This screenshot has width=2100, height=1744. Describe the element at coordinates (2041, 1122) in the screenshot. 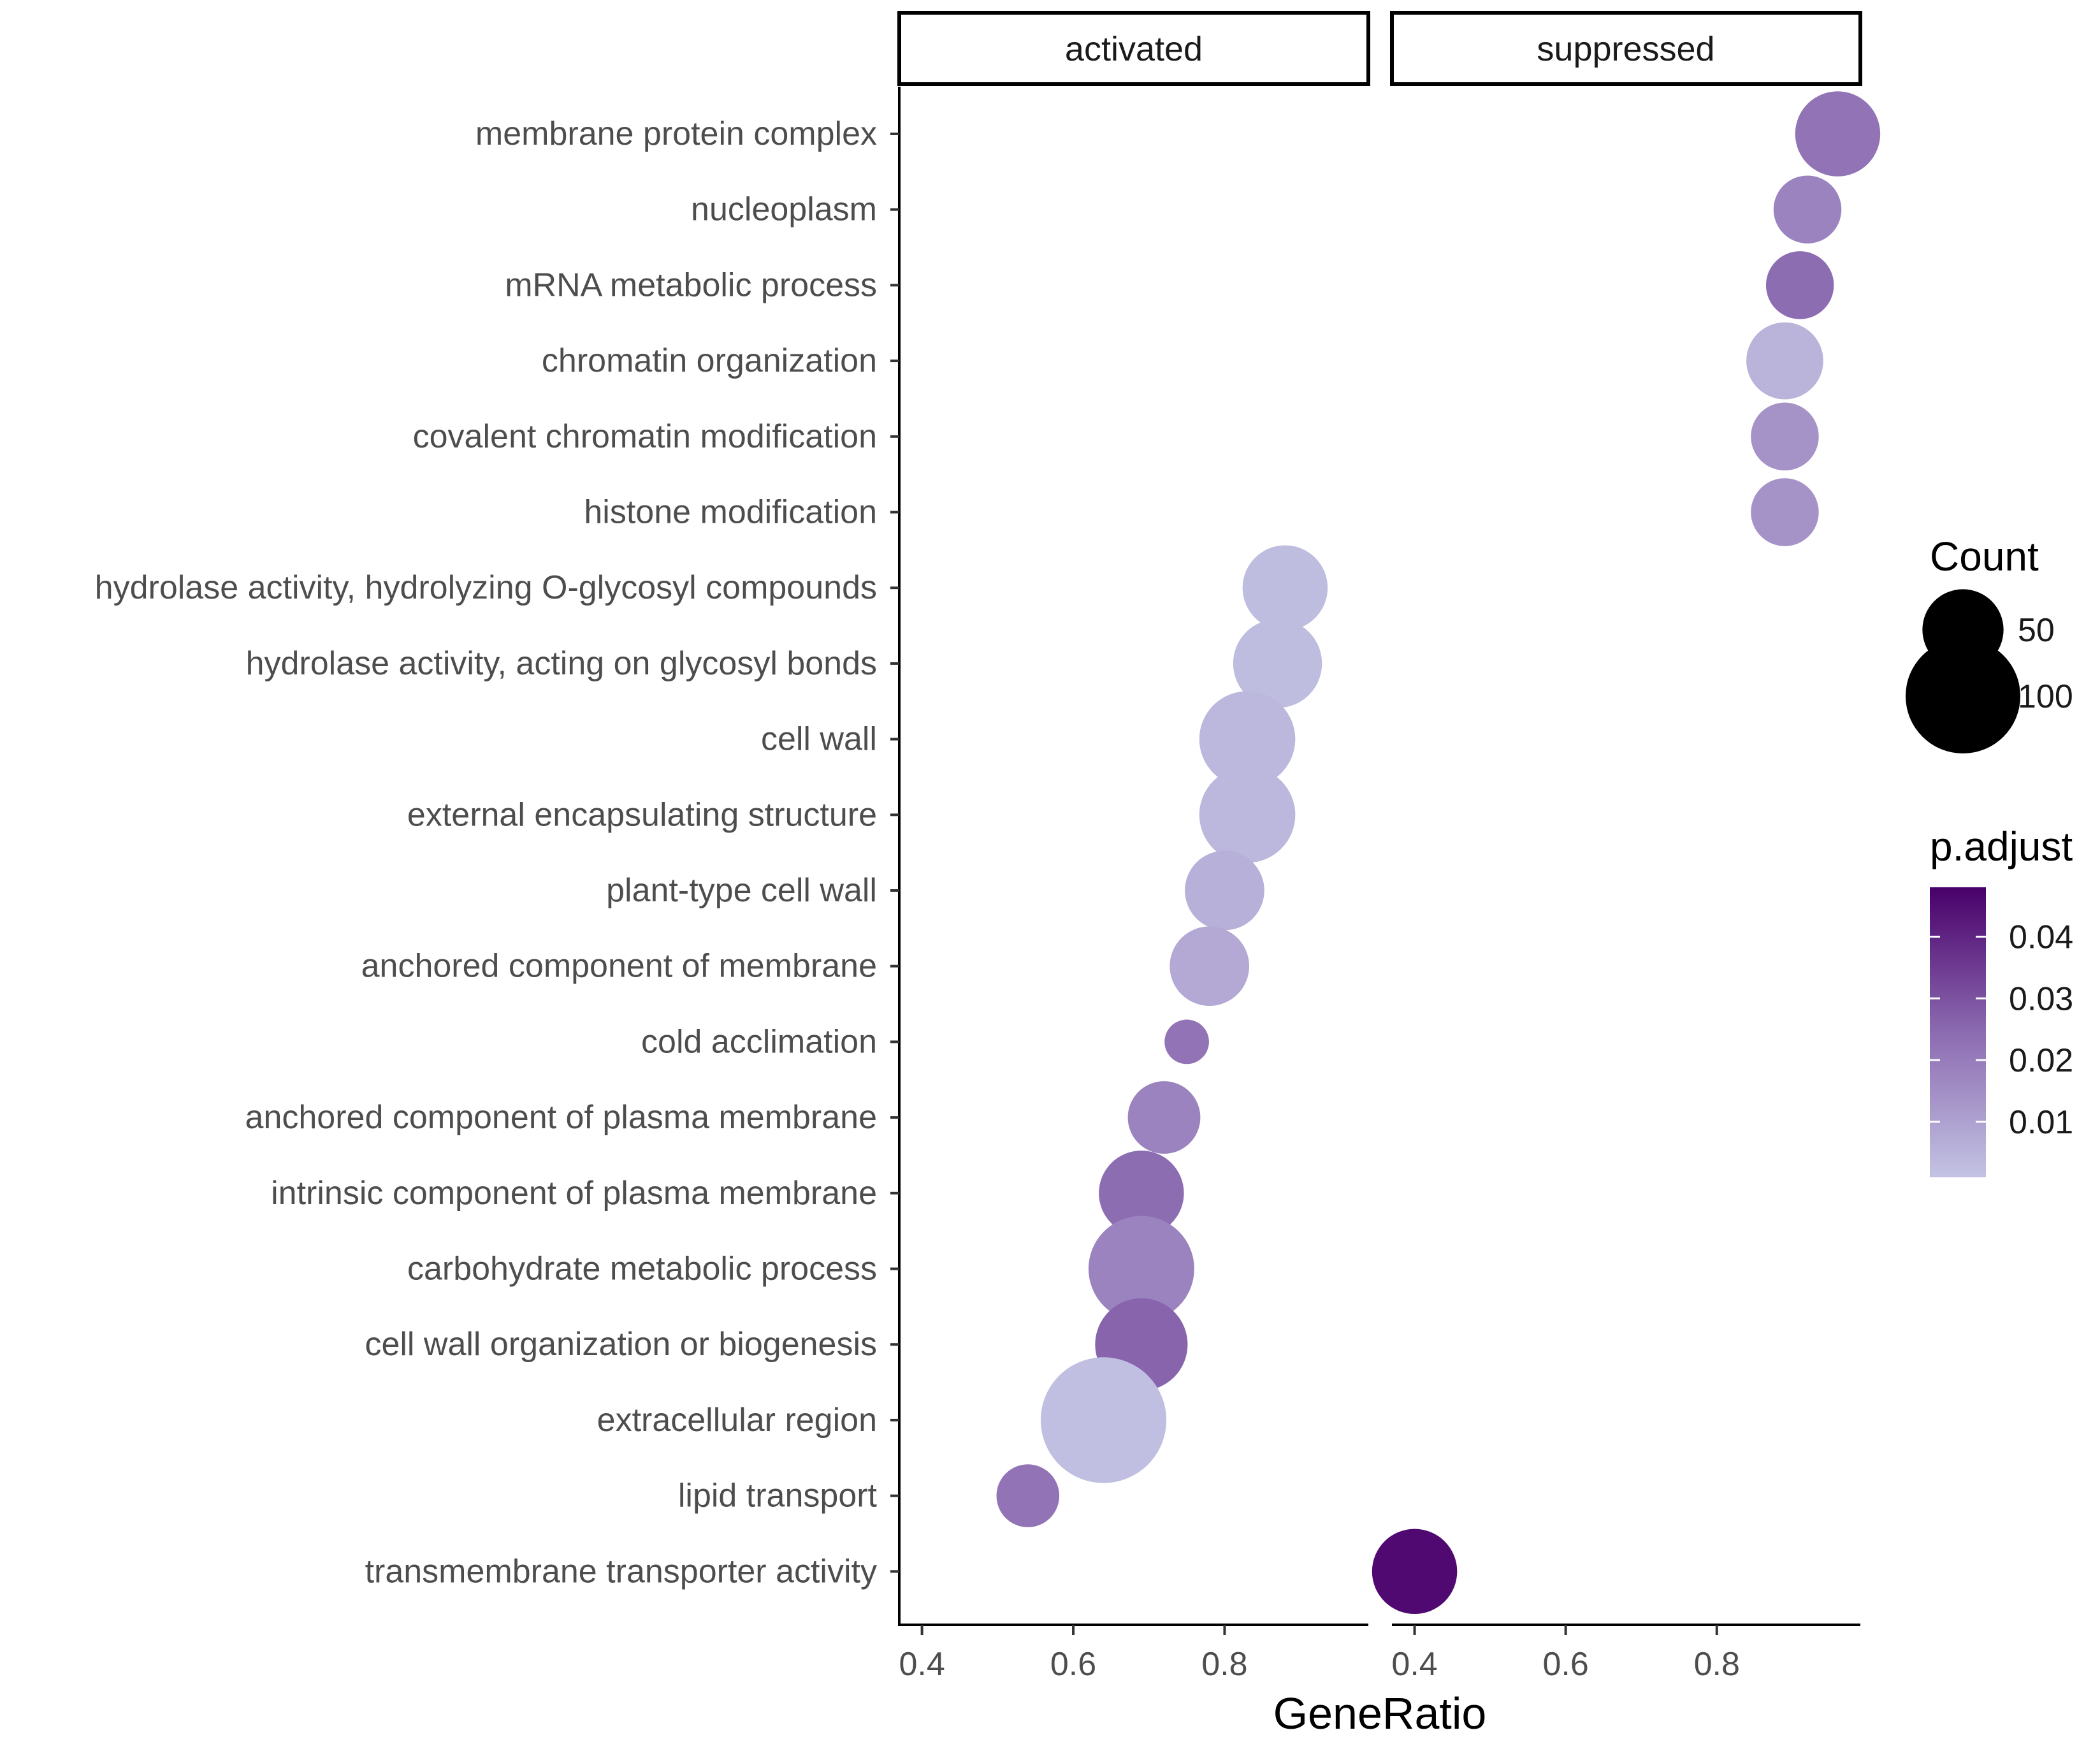

I see `legend-padjust-label: 0.01` at that location.